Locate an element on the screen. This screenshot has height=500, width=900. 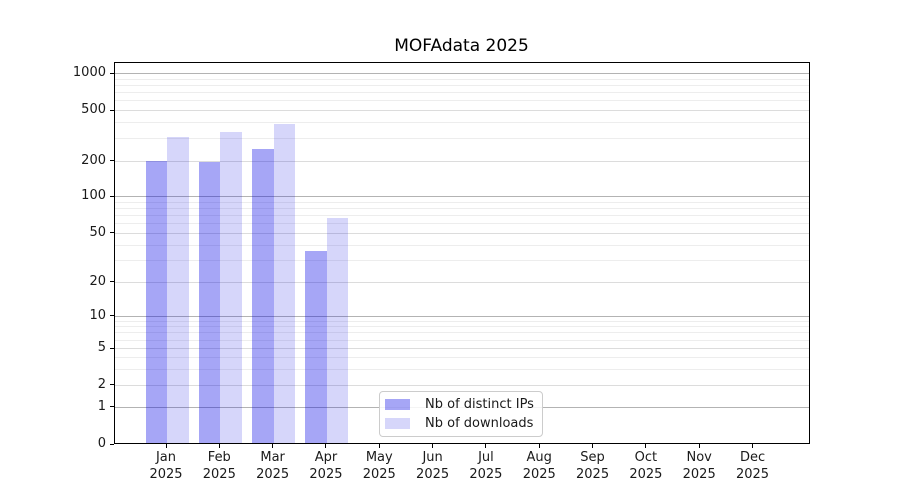
x-tick-month: Jun is located at coordinates (432, 457).